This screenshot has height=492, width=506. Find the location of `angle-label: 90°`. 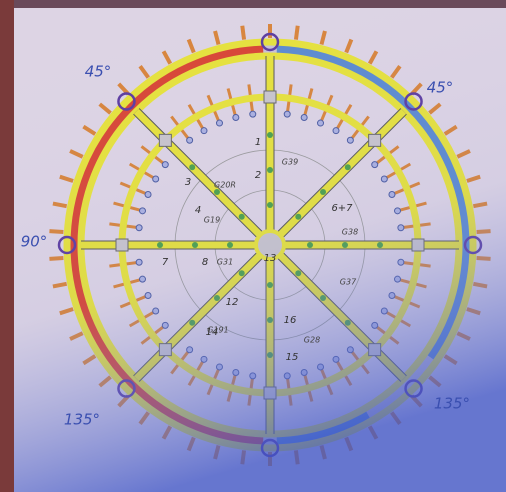

angle-label: 90° is located at coordinates (34, 242).